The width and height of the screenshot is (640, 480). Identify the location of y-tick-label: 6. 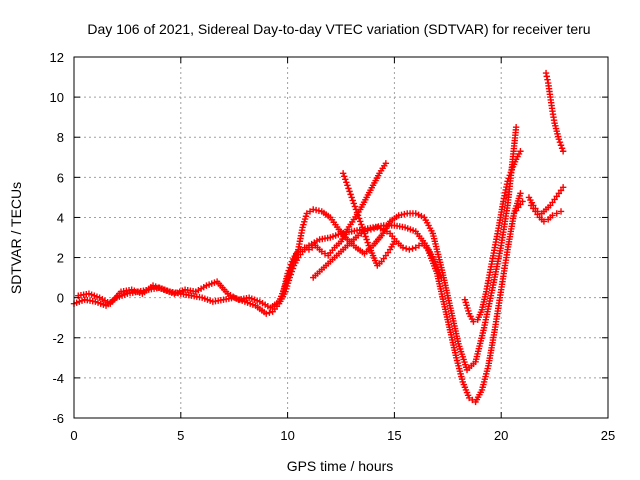
(60, 177).